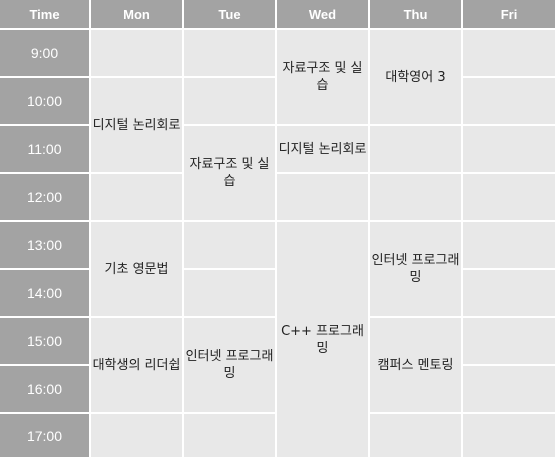  What do you see at coordinates (44, 197) in the screenshot?
I see `time-slot-12: 12:00` at bounding box center [44, 197].